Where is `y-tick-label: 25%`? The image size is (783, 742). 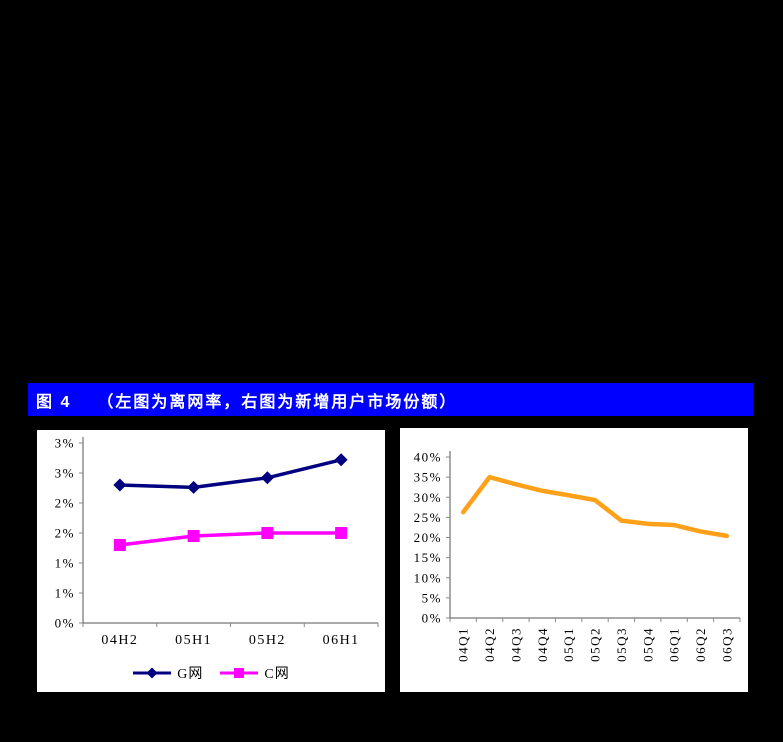
y-tick-label: 25% is located at coordinates (428, 517).